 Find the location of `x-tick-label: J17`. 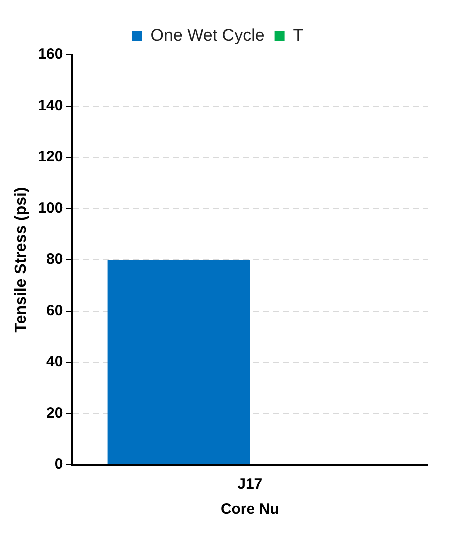

x-tick-label: J17 is located at coordinates (250, 485).